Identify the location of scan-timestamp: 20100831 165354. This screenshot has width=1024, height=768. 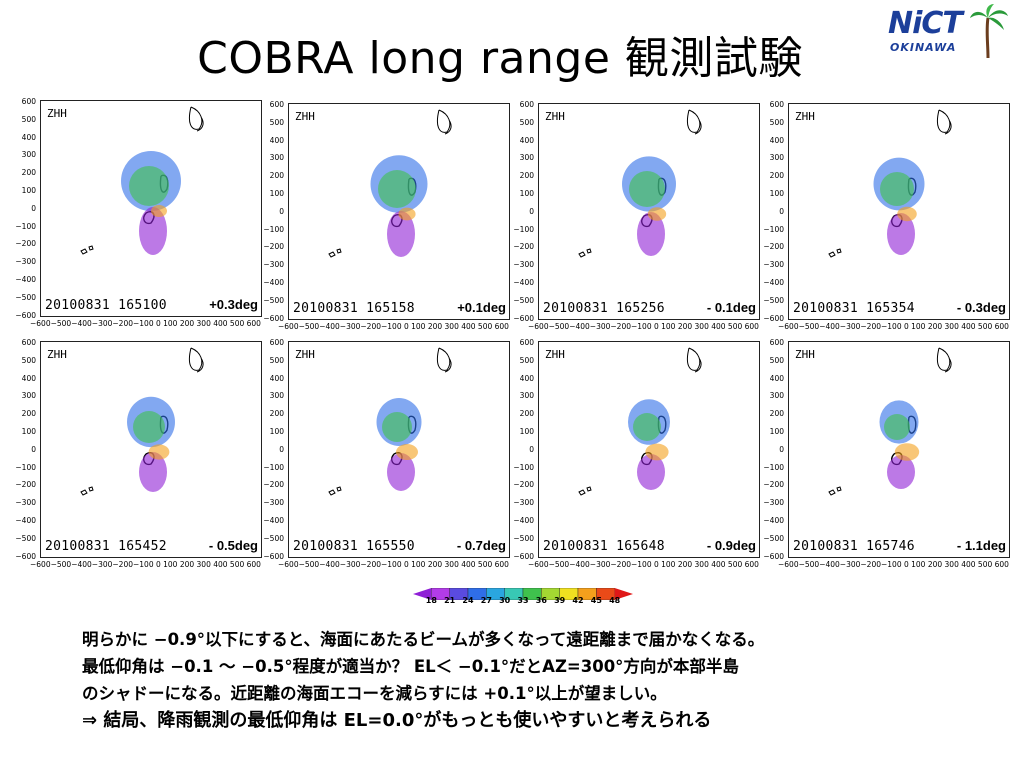
(854, 308).